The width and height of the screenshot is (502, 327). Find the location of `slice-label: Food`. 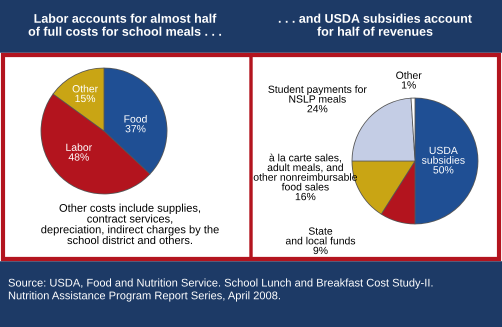

slice-label: Food is located at coordinates (135, 118).